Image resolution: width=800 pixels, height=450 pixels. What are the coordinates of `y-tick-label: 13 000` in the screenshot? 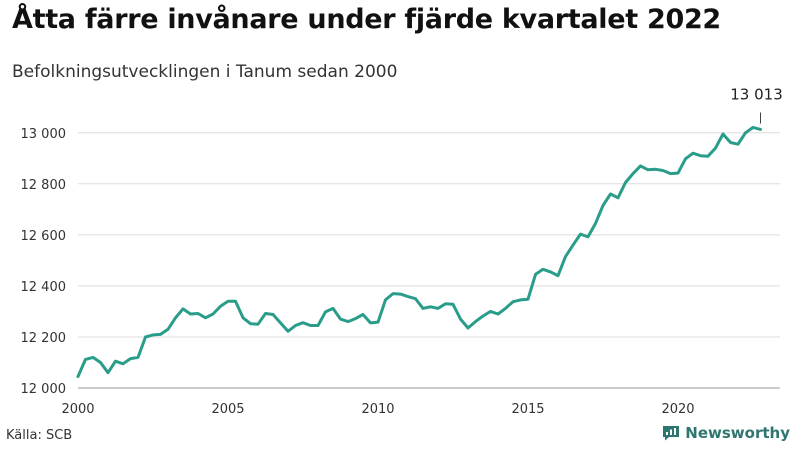 It's located at (44, 134).